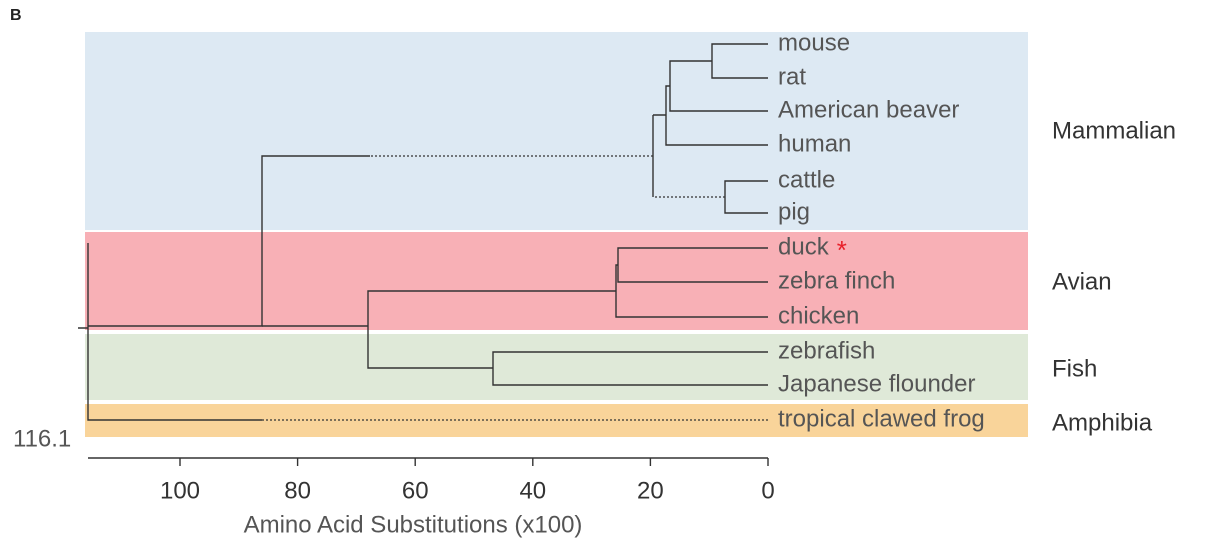 This screenshot has width=1208, height=544. Describe the element at coordinates (806, 179) in the screenshot. I see `leaf-label: cattle` at that location.